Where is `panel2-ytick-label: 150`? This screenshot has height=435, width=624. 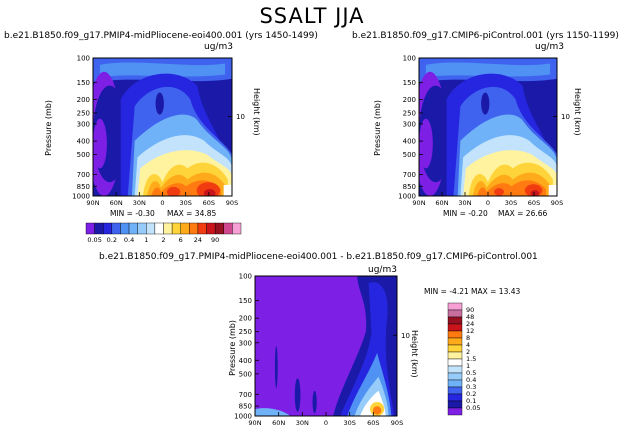 panel2-ytick-label: 150 is located at coordinates (409, 83).